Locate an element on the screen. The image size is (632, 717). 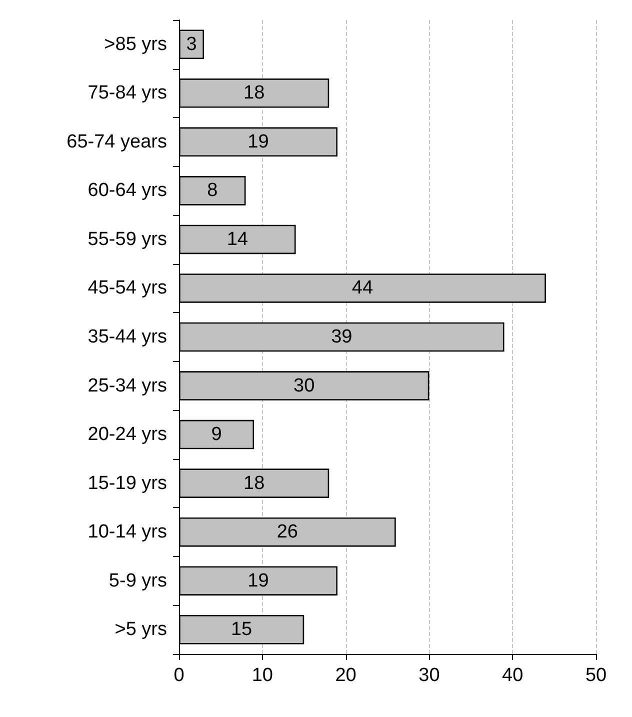
data-label: 3 is located at coordinates (191, 44).